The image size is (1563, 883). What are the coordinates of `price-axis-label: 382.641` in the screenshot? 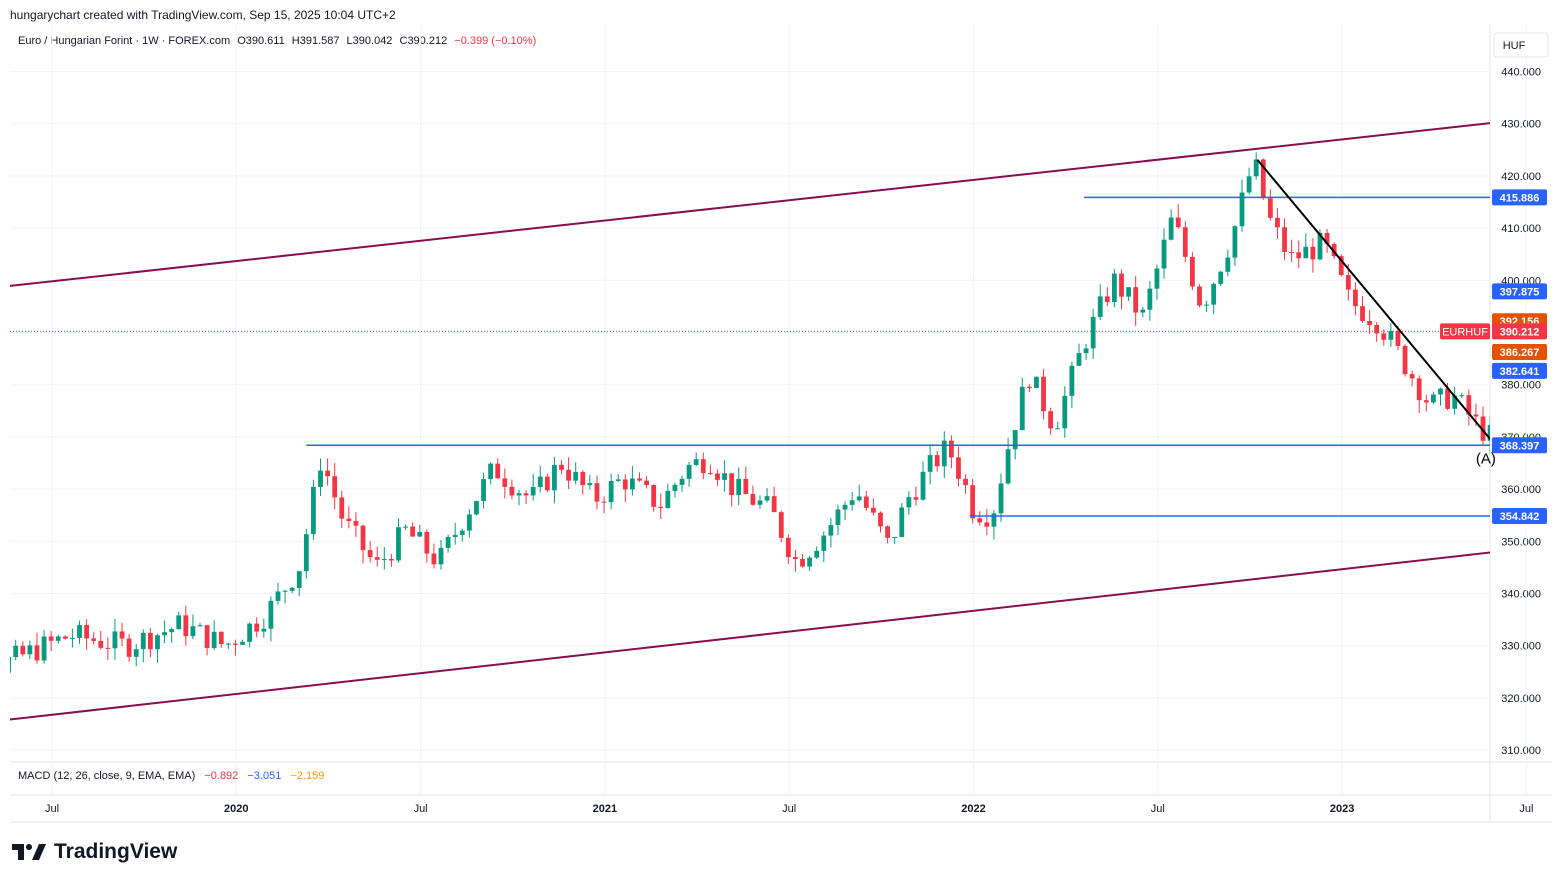 It's located at (1520, 372).